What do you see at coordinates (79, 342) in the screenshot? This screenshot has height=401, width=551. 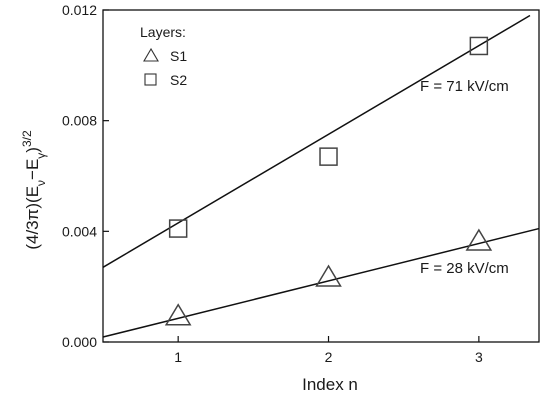 I see `y-tick-label-0: 0.000` at bounding box center [79, 342].